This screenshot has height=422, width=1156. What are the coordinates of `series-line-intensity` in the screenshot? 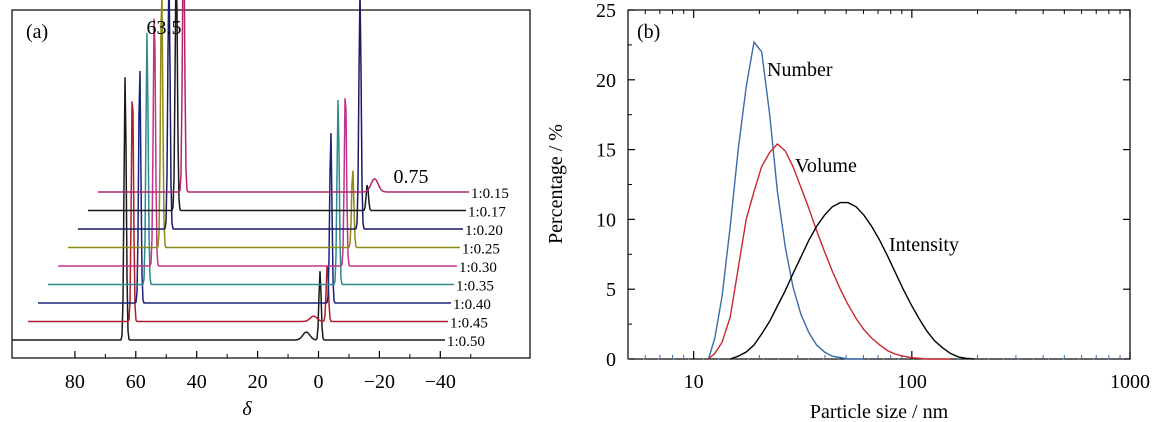 It's located at (852, 280).